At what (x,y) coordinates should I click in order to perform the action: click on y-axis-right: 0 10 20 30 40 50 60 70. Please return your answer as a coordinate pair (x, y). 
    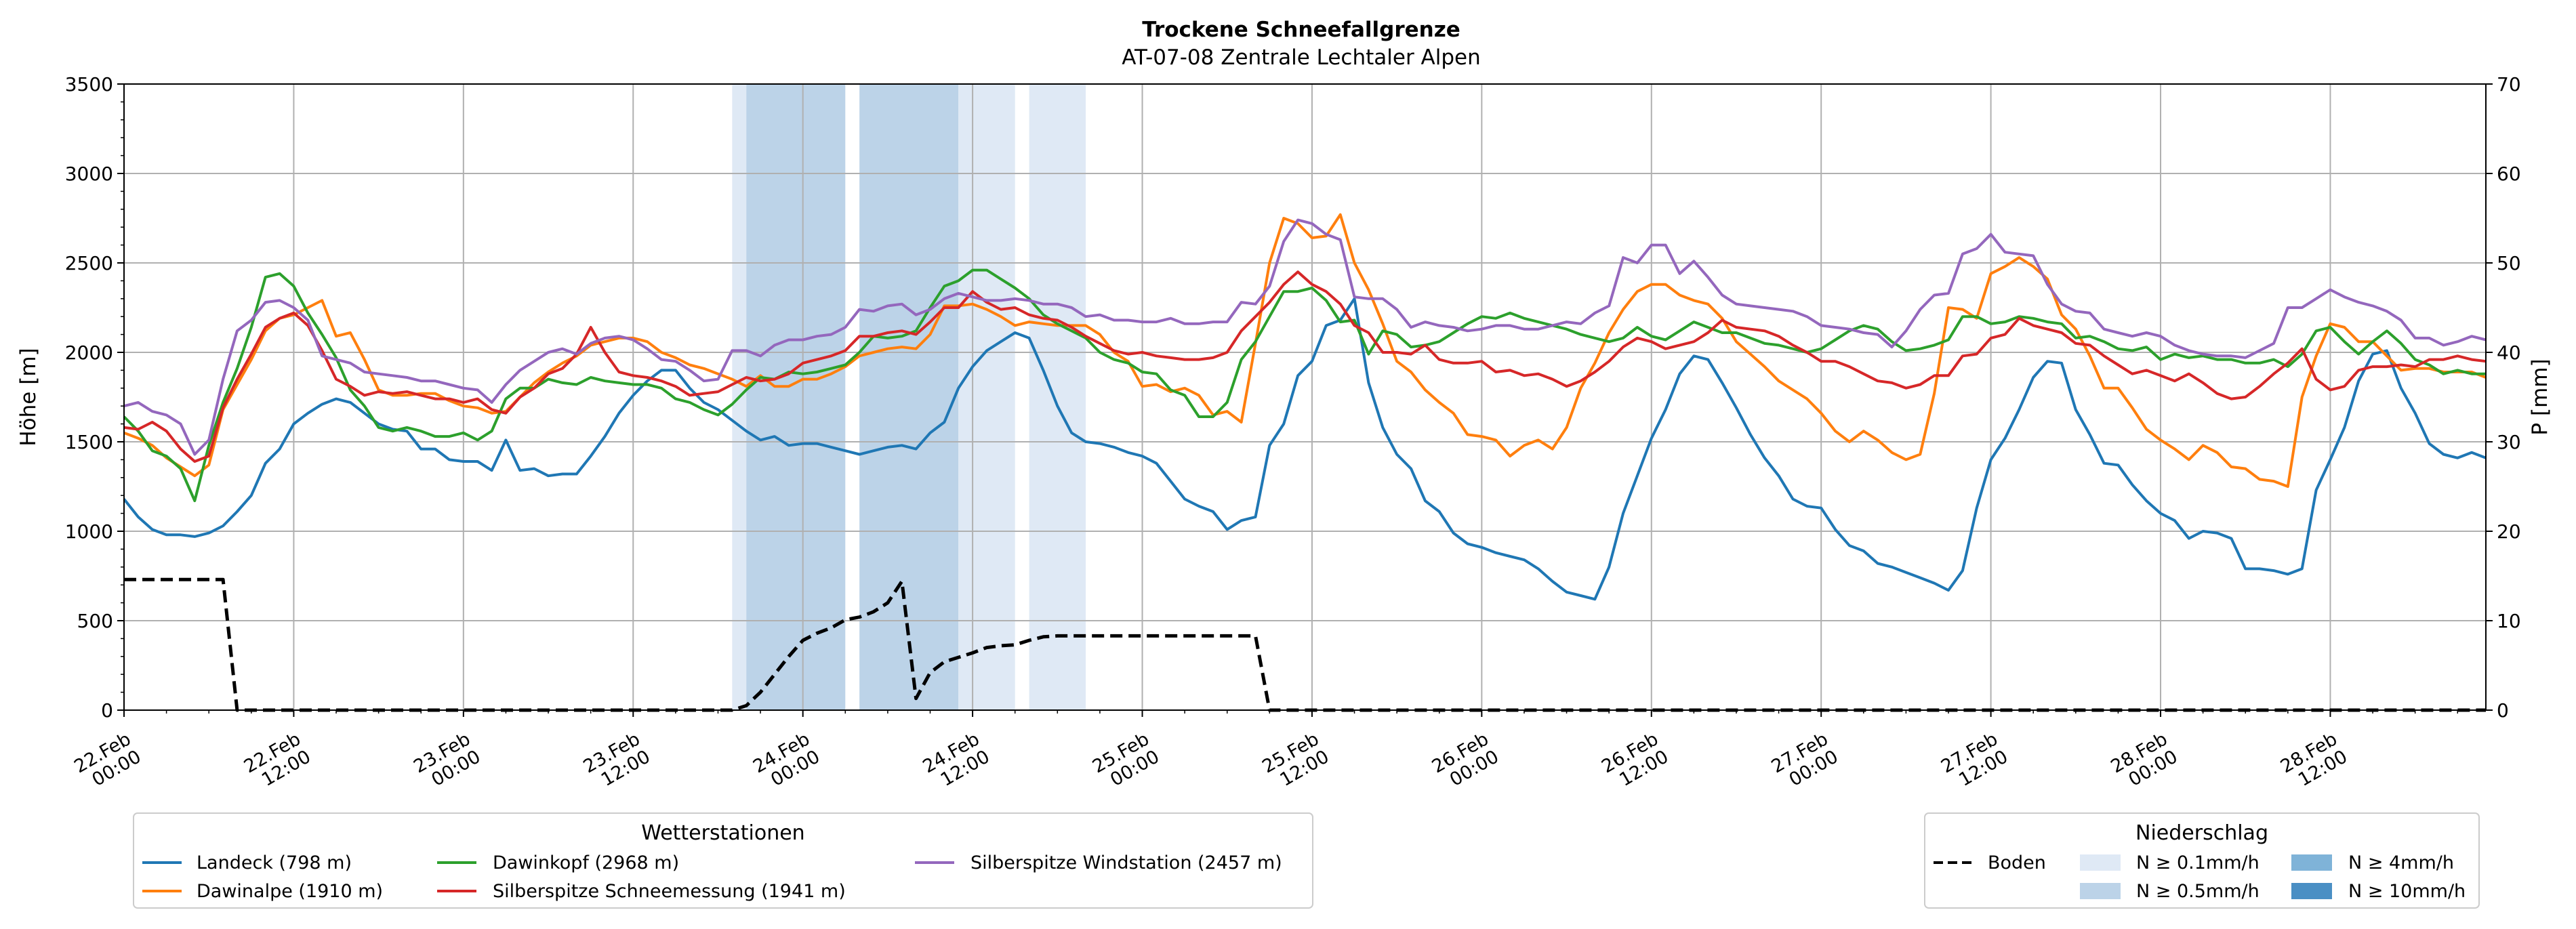
    Looking at the image, I should click on (2503, 397).